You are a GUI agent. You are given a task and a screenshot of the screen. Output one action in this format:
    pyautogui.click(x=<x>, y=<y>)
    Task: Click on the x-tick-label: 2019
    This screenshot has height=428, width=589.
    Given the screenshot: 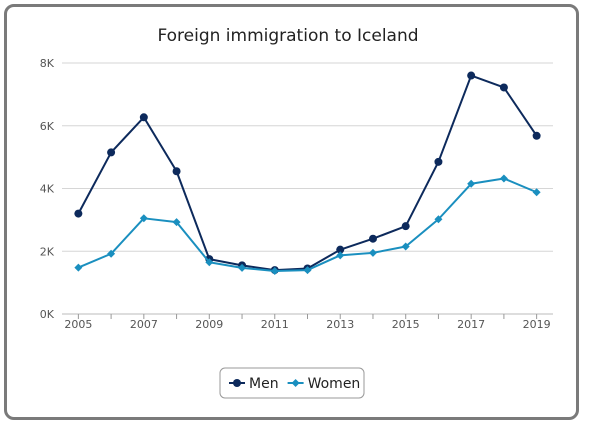 What is the action you would take?
    pyautogui.click(x=537, y=324)
    